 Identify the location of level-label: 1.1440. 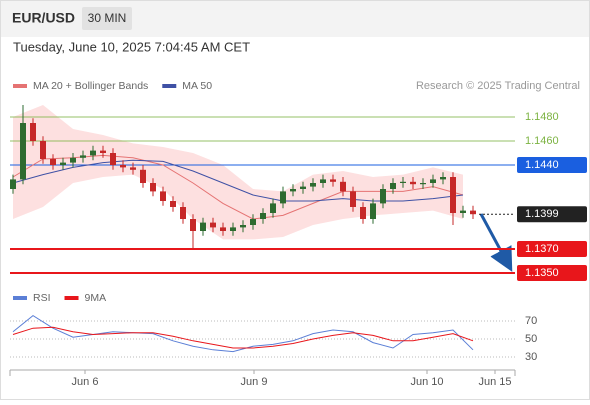
(542, 165).